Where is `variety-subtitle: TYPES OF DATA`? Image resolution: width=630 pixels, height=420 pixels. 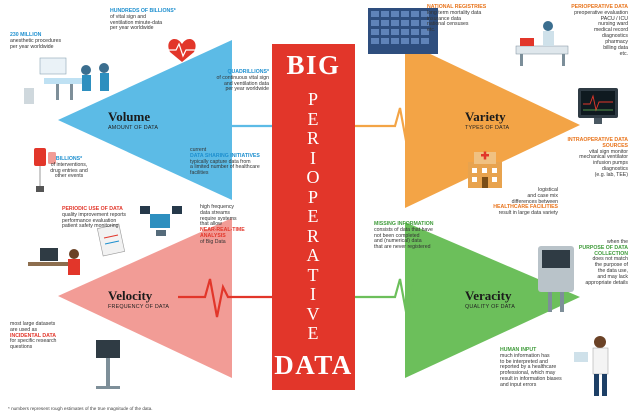 variety-subtitle: TYPES OF DATA is located at coordinates (487, 127).